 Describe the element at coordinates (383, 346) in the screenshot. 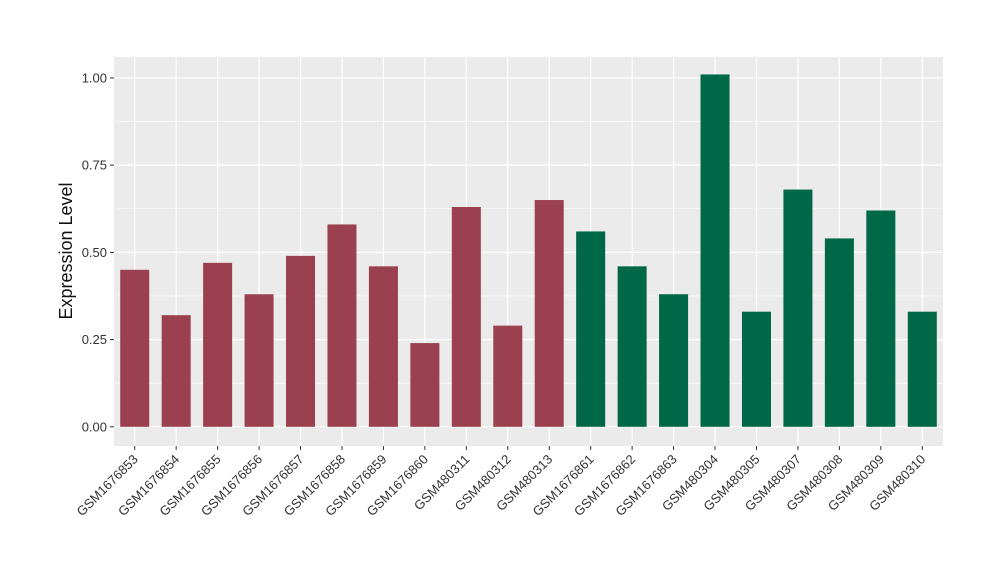

I see `bar-gsm1676859` at that location.